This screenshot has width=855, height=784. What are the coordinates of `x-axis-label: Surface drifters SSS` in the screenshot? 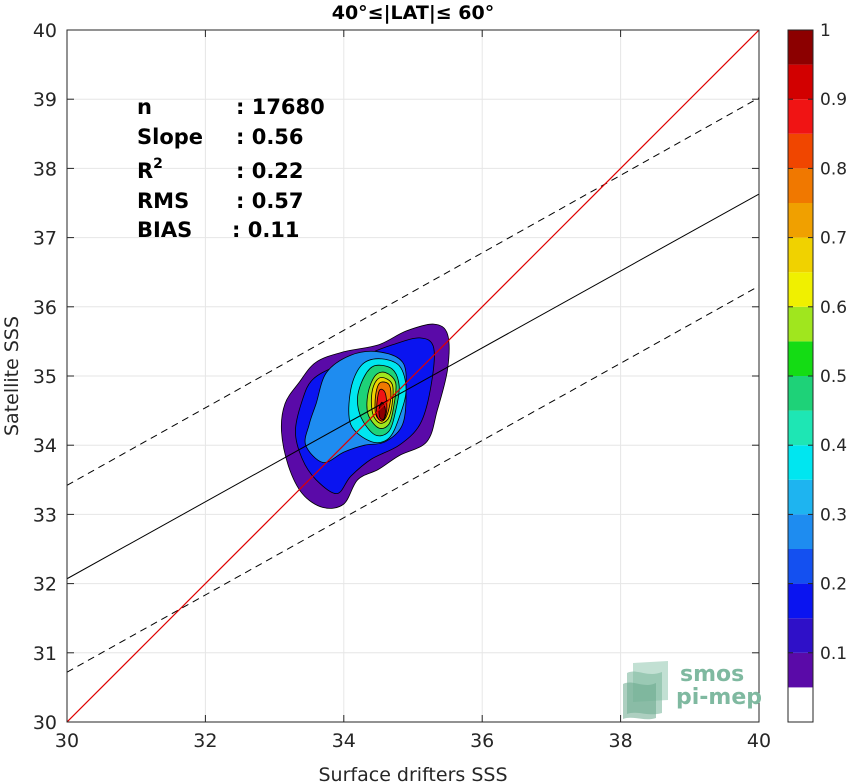 It's located at (413, 774).